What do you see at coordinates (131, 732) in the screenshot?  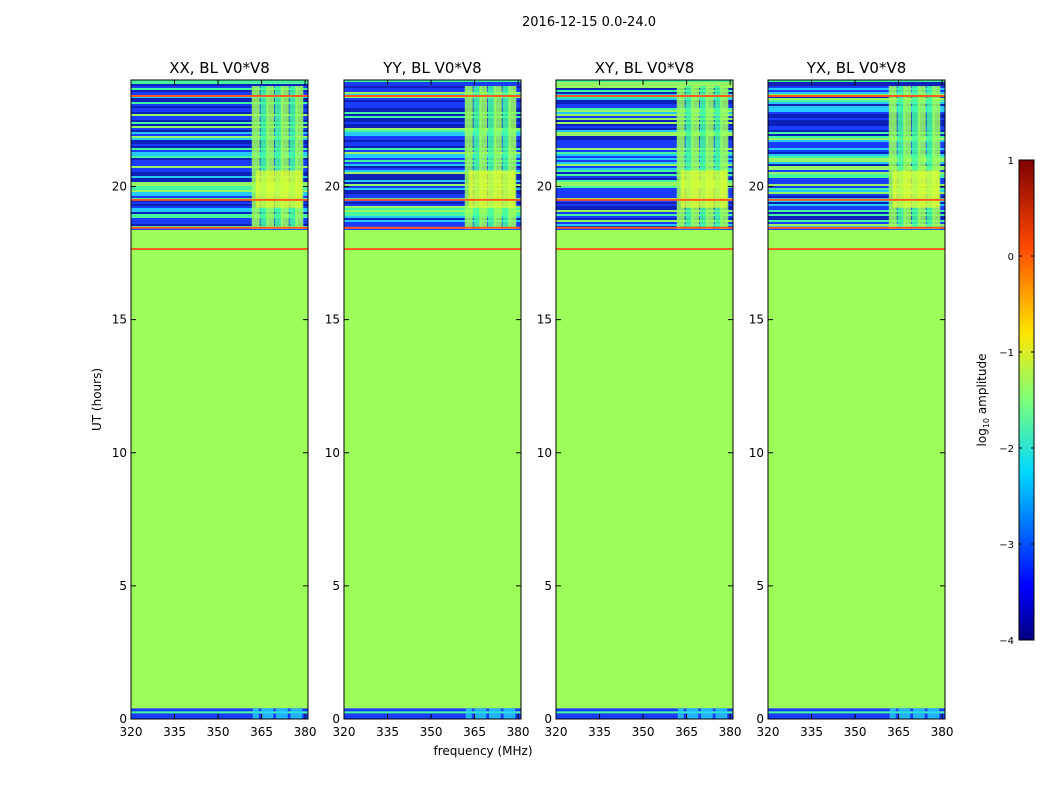 I see `x-tick-label: 320` at bounding box center [131, 732].